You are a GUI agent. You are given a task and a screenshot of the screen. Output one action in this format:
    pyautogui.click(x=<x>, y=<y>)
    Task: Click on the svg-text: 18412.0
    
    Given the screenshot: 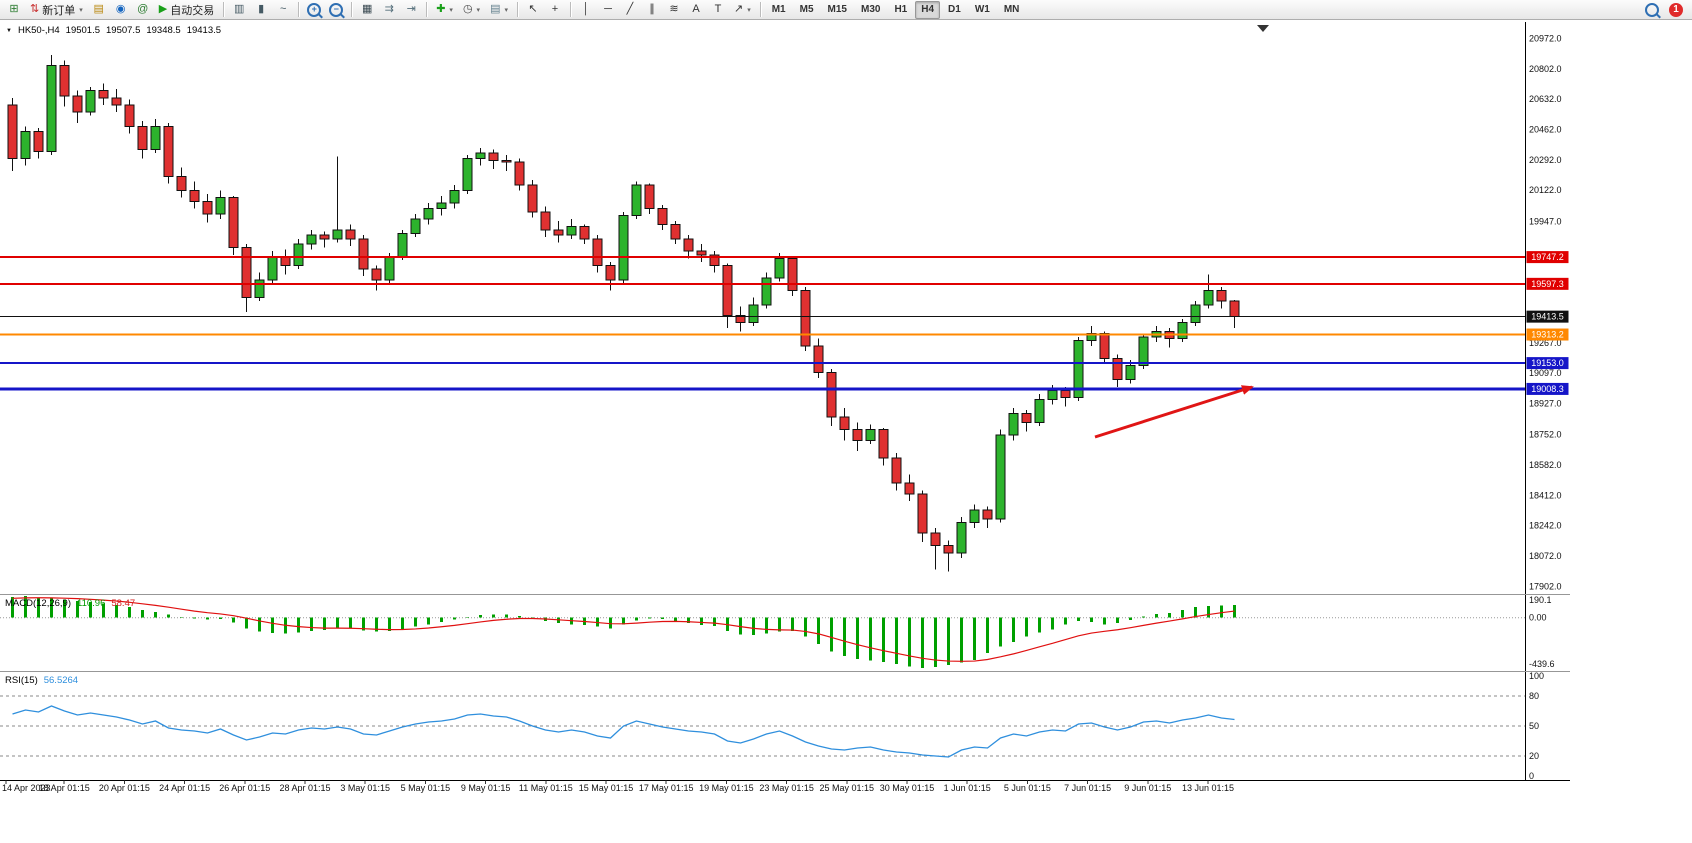 What is the action you would take?
    pyautogui.click(x=1545, y=495)
    